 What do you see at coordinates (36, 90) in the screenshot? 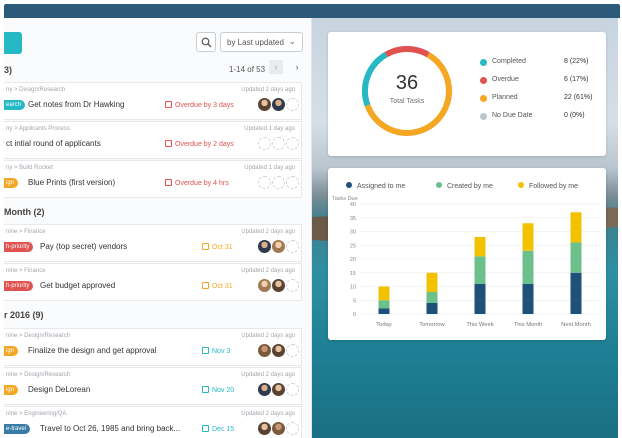
I see `task-breadcrumb: ny > Design/Research` at bounding box center [36, 90].